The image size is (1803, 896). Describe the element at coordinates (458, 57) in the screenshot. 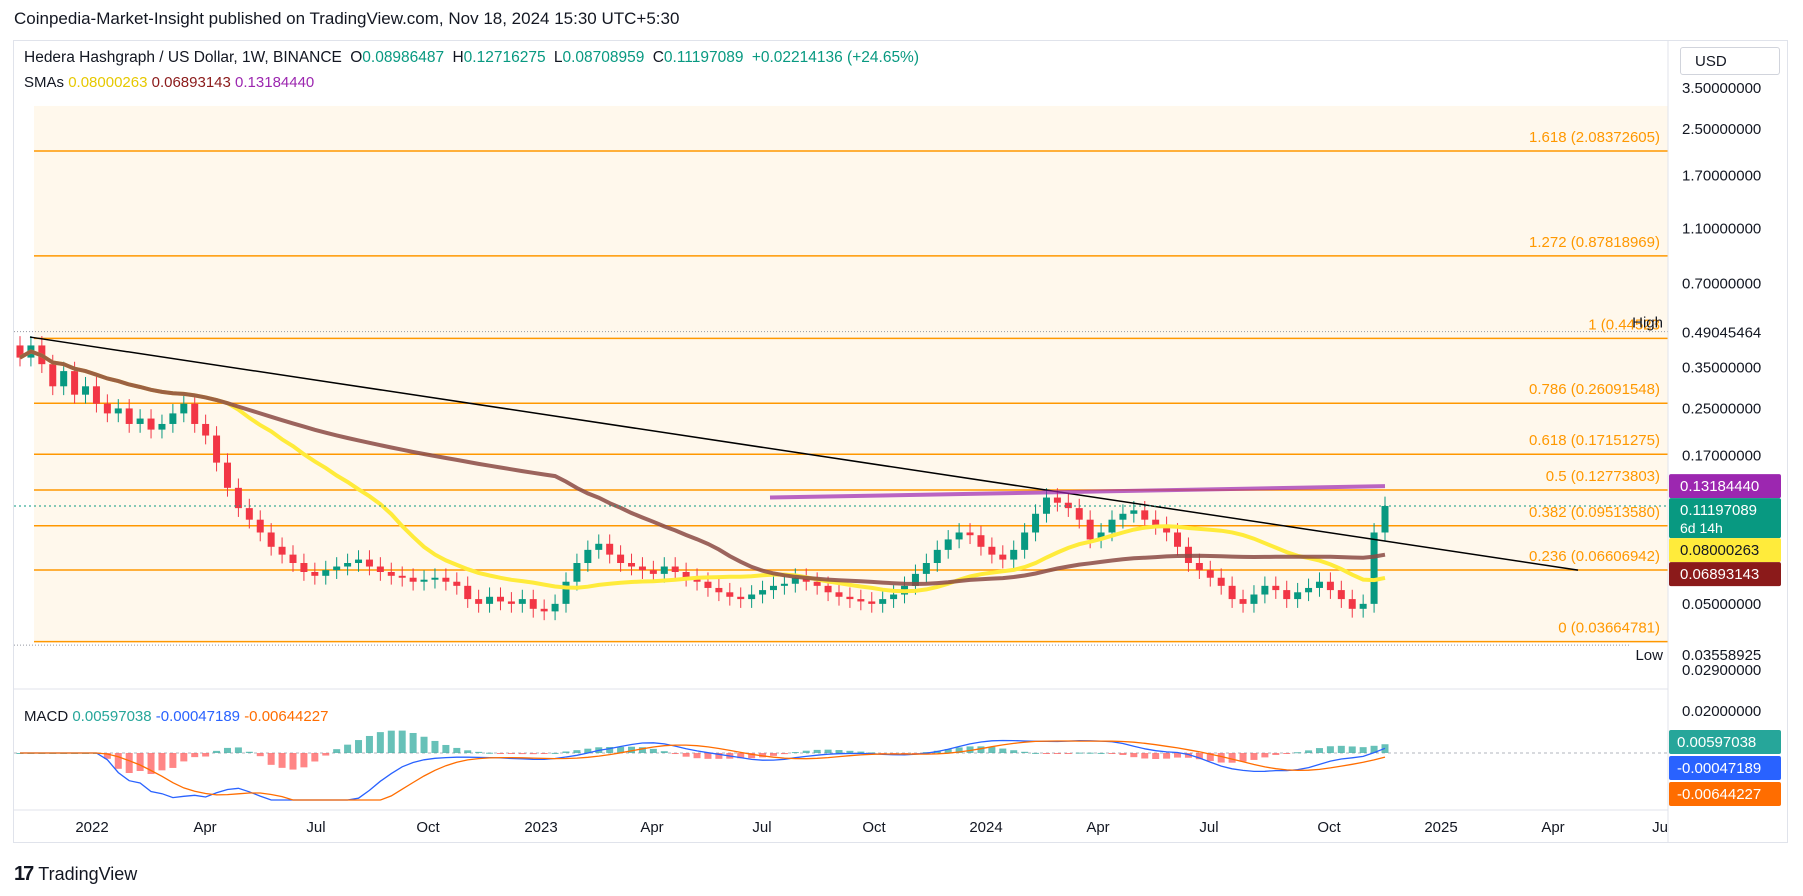

I see `ohlc-high-label: H` at that location.